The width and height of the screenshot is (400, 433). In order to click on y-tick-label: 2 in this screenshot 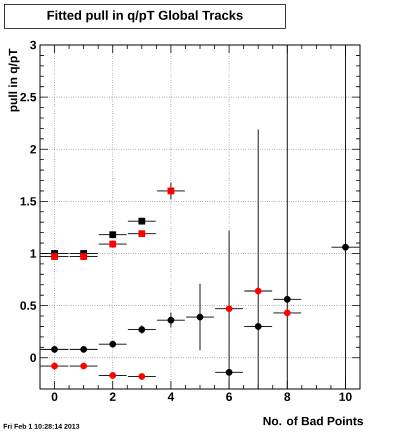, I will do `click(33, 149)`.